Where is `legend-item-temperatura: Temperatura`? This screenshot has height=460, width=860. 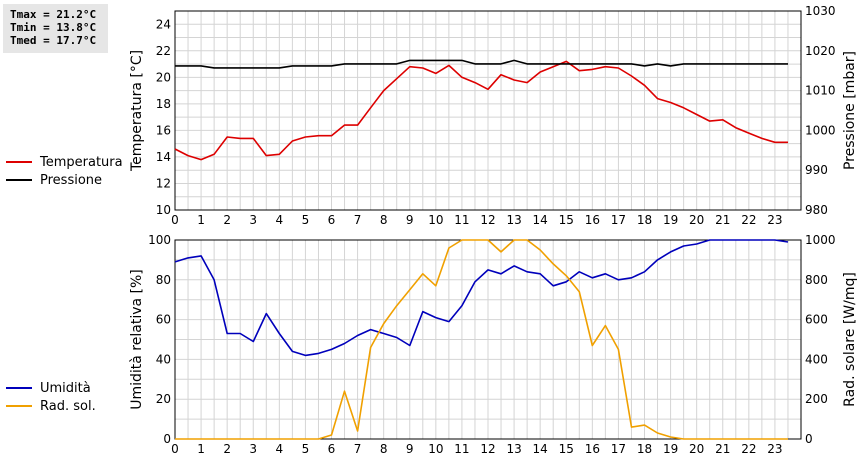
legend-item-temperatura: Temperatura is located at coordinates (64, 162).